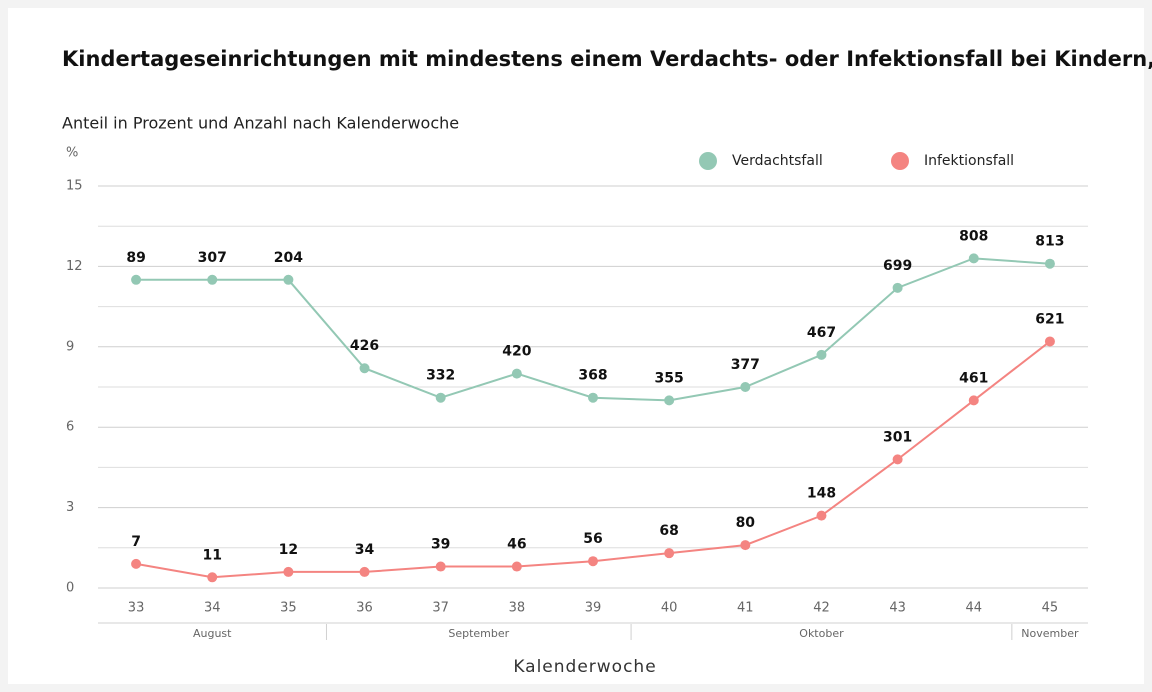 Image resolution: width=1152 pixels, height=692 pixels. What do you see at coordinates (821, 494) in the screenshot?
I see `data-label: 148` at bounding box center [821, 494].